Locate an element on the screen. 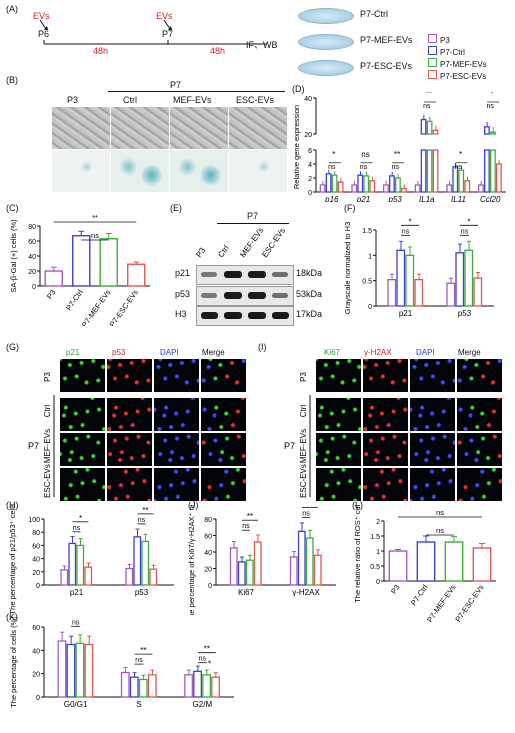 The height and width of the screenshot is (733, 515). timeline-svg is located at coordinates (152, 32).